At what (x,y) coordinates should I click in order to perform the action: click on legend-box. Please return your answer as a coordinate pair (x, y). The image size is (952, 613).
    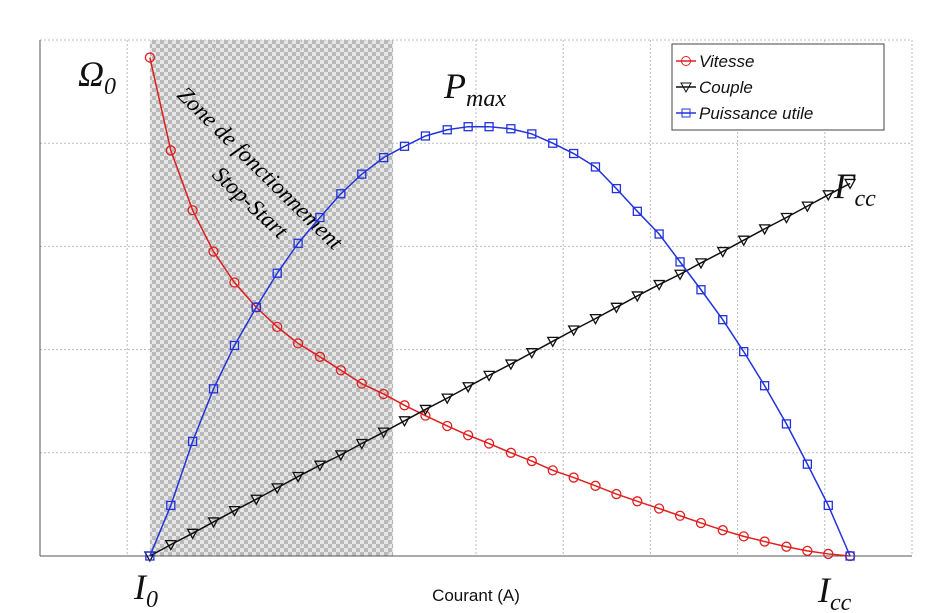
    Looking at the image, I should click on (778, 87).